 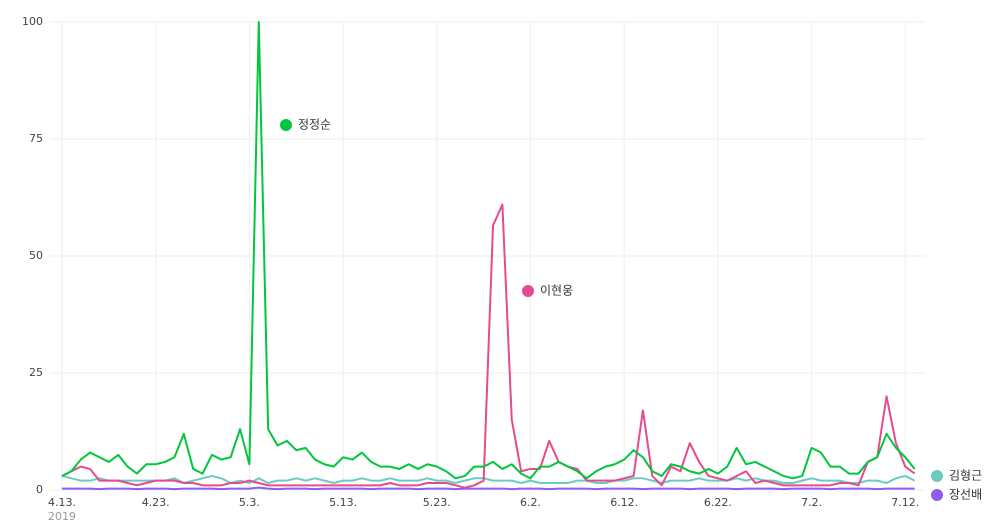 I want to click on y-tick-label: 50, so click(x=36, y=255).